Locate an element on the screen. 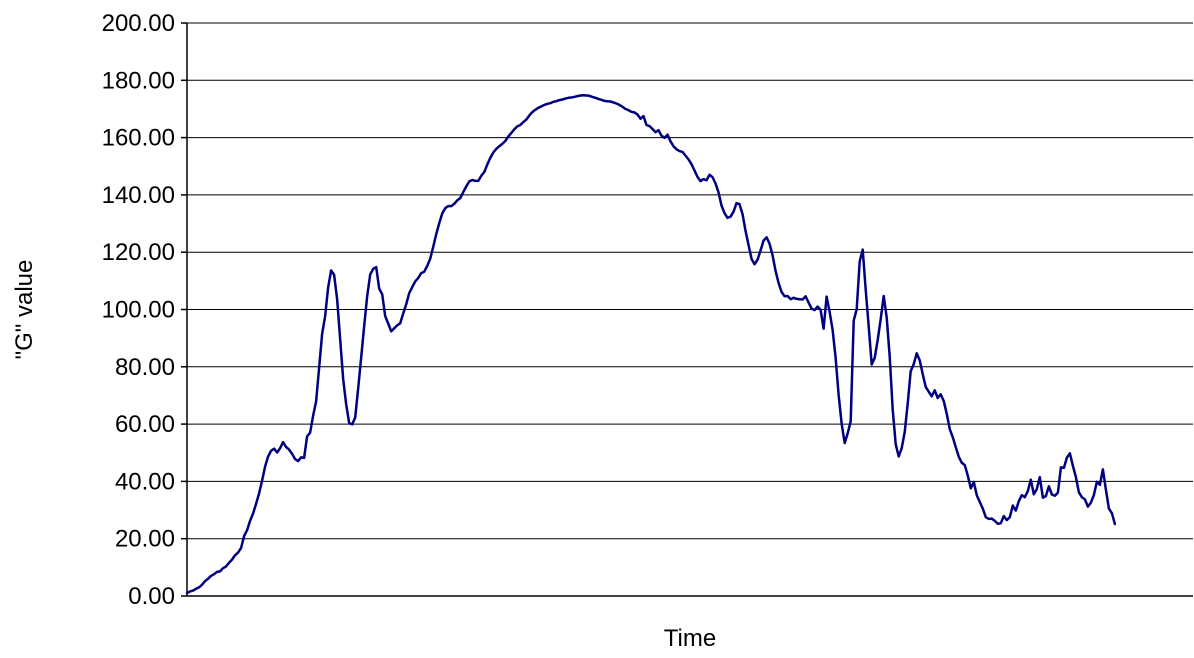 The height and width of the screenshot is (658, 1194). y-tick-label: 0.00 is located at coordinates (151, 596).